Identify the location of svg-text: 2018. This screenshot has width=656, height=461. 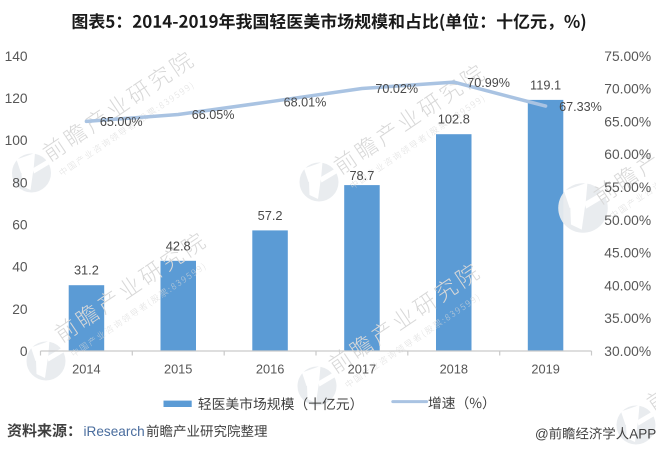
(454, 368).